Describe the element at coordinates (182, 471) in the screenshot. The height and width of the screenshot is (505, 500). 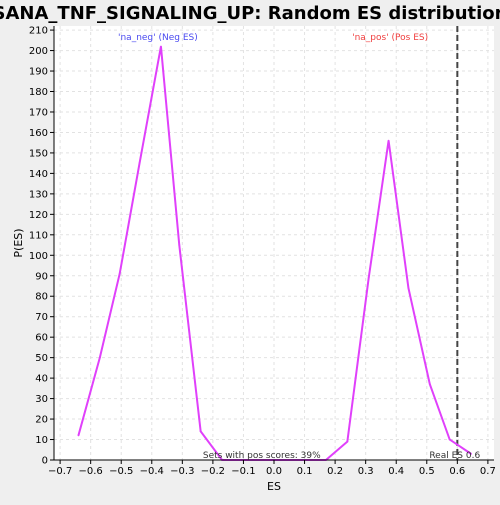
I see `x-tick-label: −0.3` at that location.